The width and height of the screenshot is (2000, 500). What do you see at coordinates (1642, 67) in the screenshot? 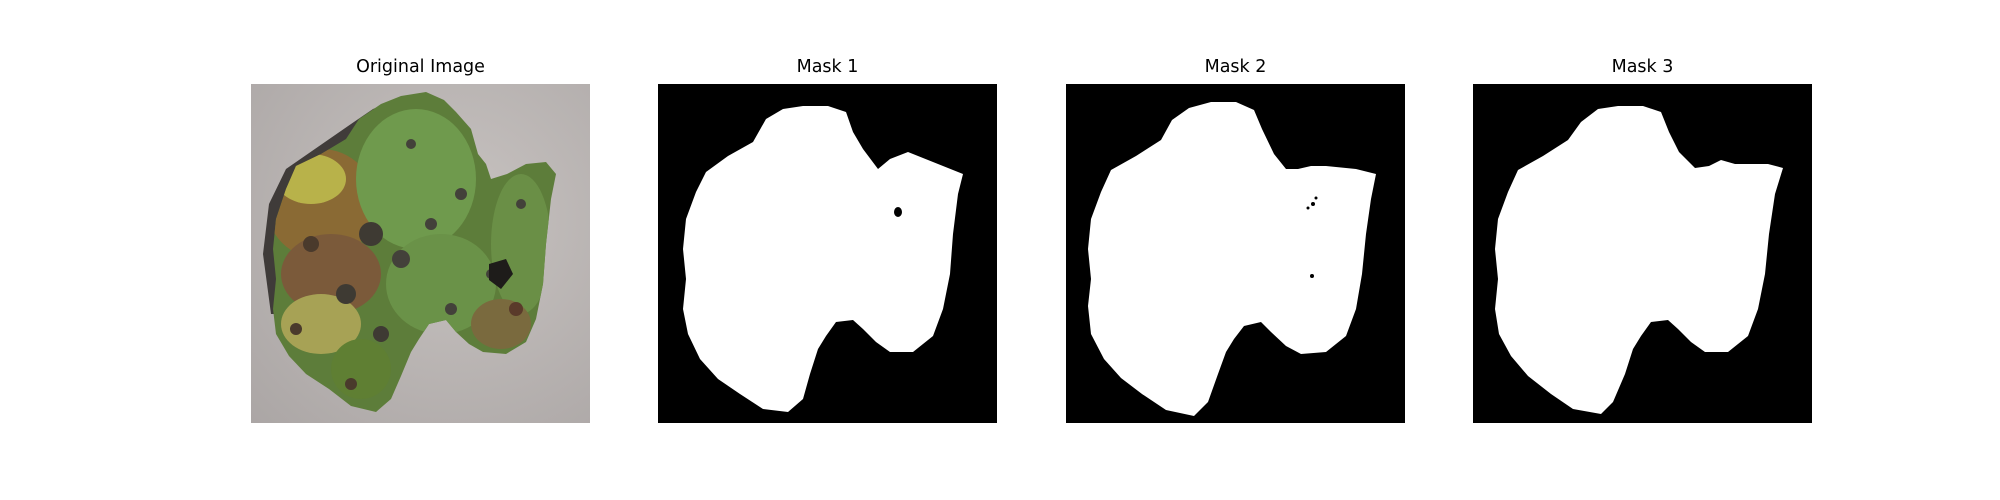
I see `panel-title: Mask 3` at bounding box center [1642, 67].